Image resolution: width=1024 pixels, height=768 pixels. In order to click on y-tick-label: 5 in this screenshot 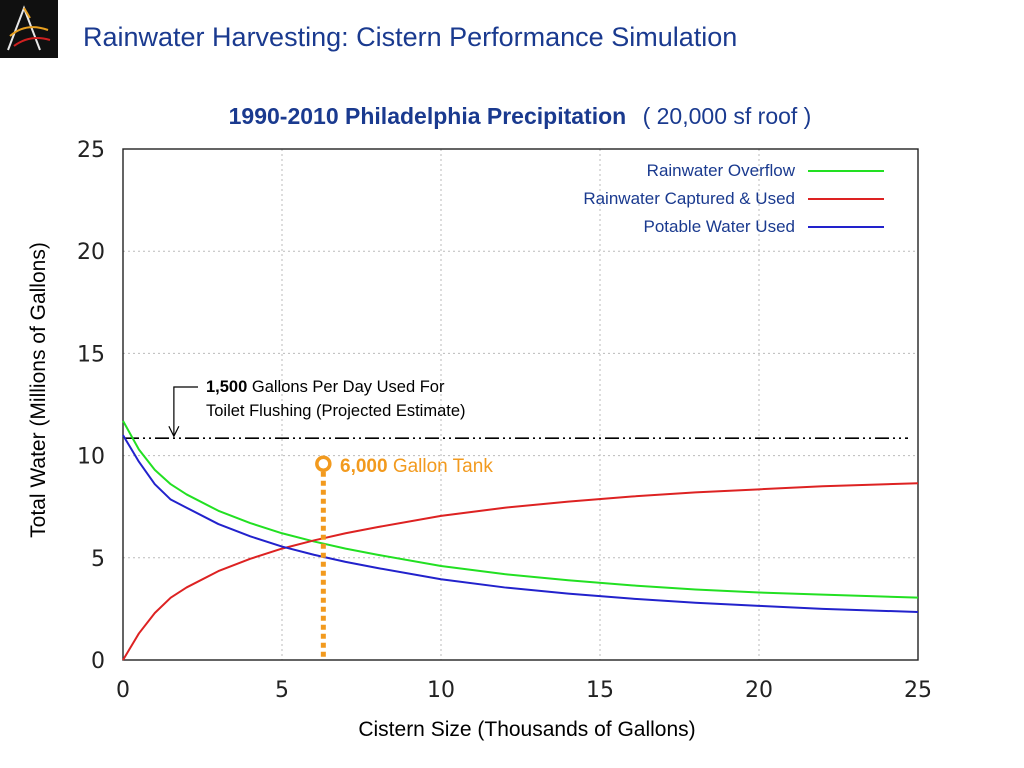, I will do `click(98, 559)`.